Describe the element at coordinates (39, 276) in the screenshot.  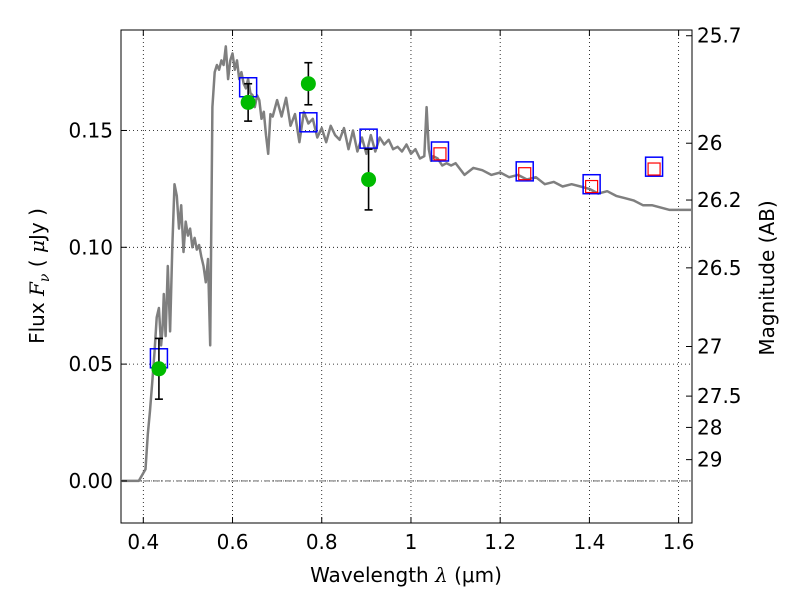
I see `y-axis-label: Flux Fν ( μJy )` at that location.